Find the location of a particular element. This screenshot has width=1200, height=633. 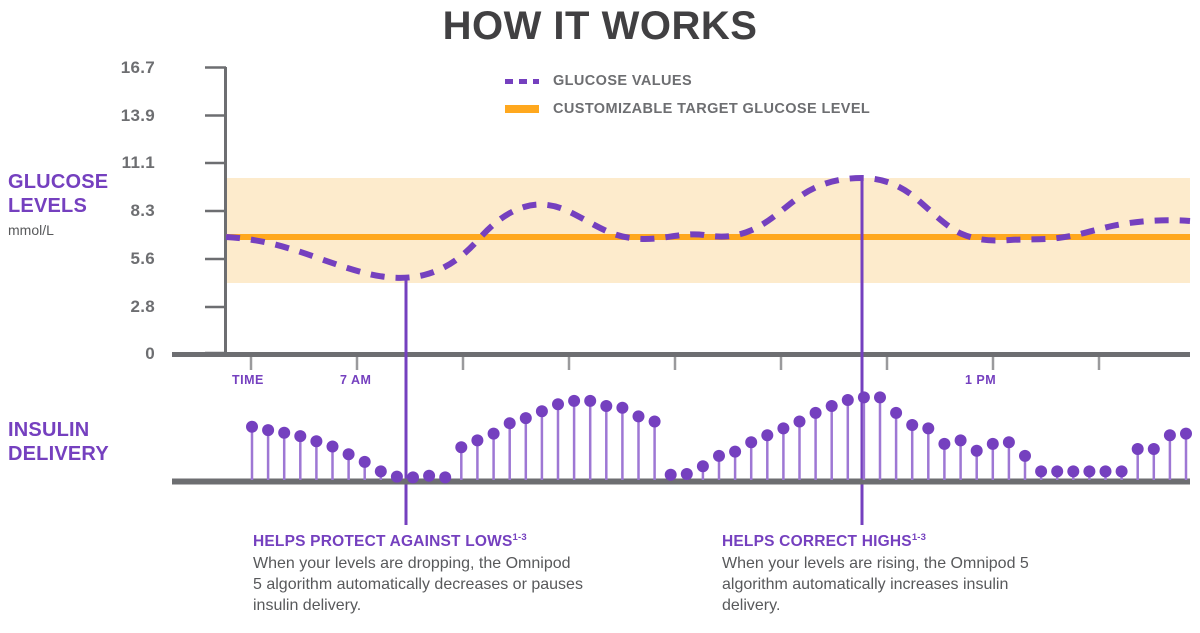

dashed-line-swatch-icon is located at coordinates (522, 81).